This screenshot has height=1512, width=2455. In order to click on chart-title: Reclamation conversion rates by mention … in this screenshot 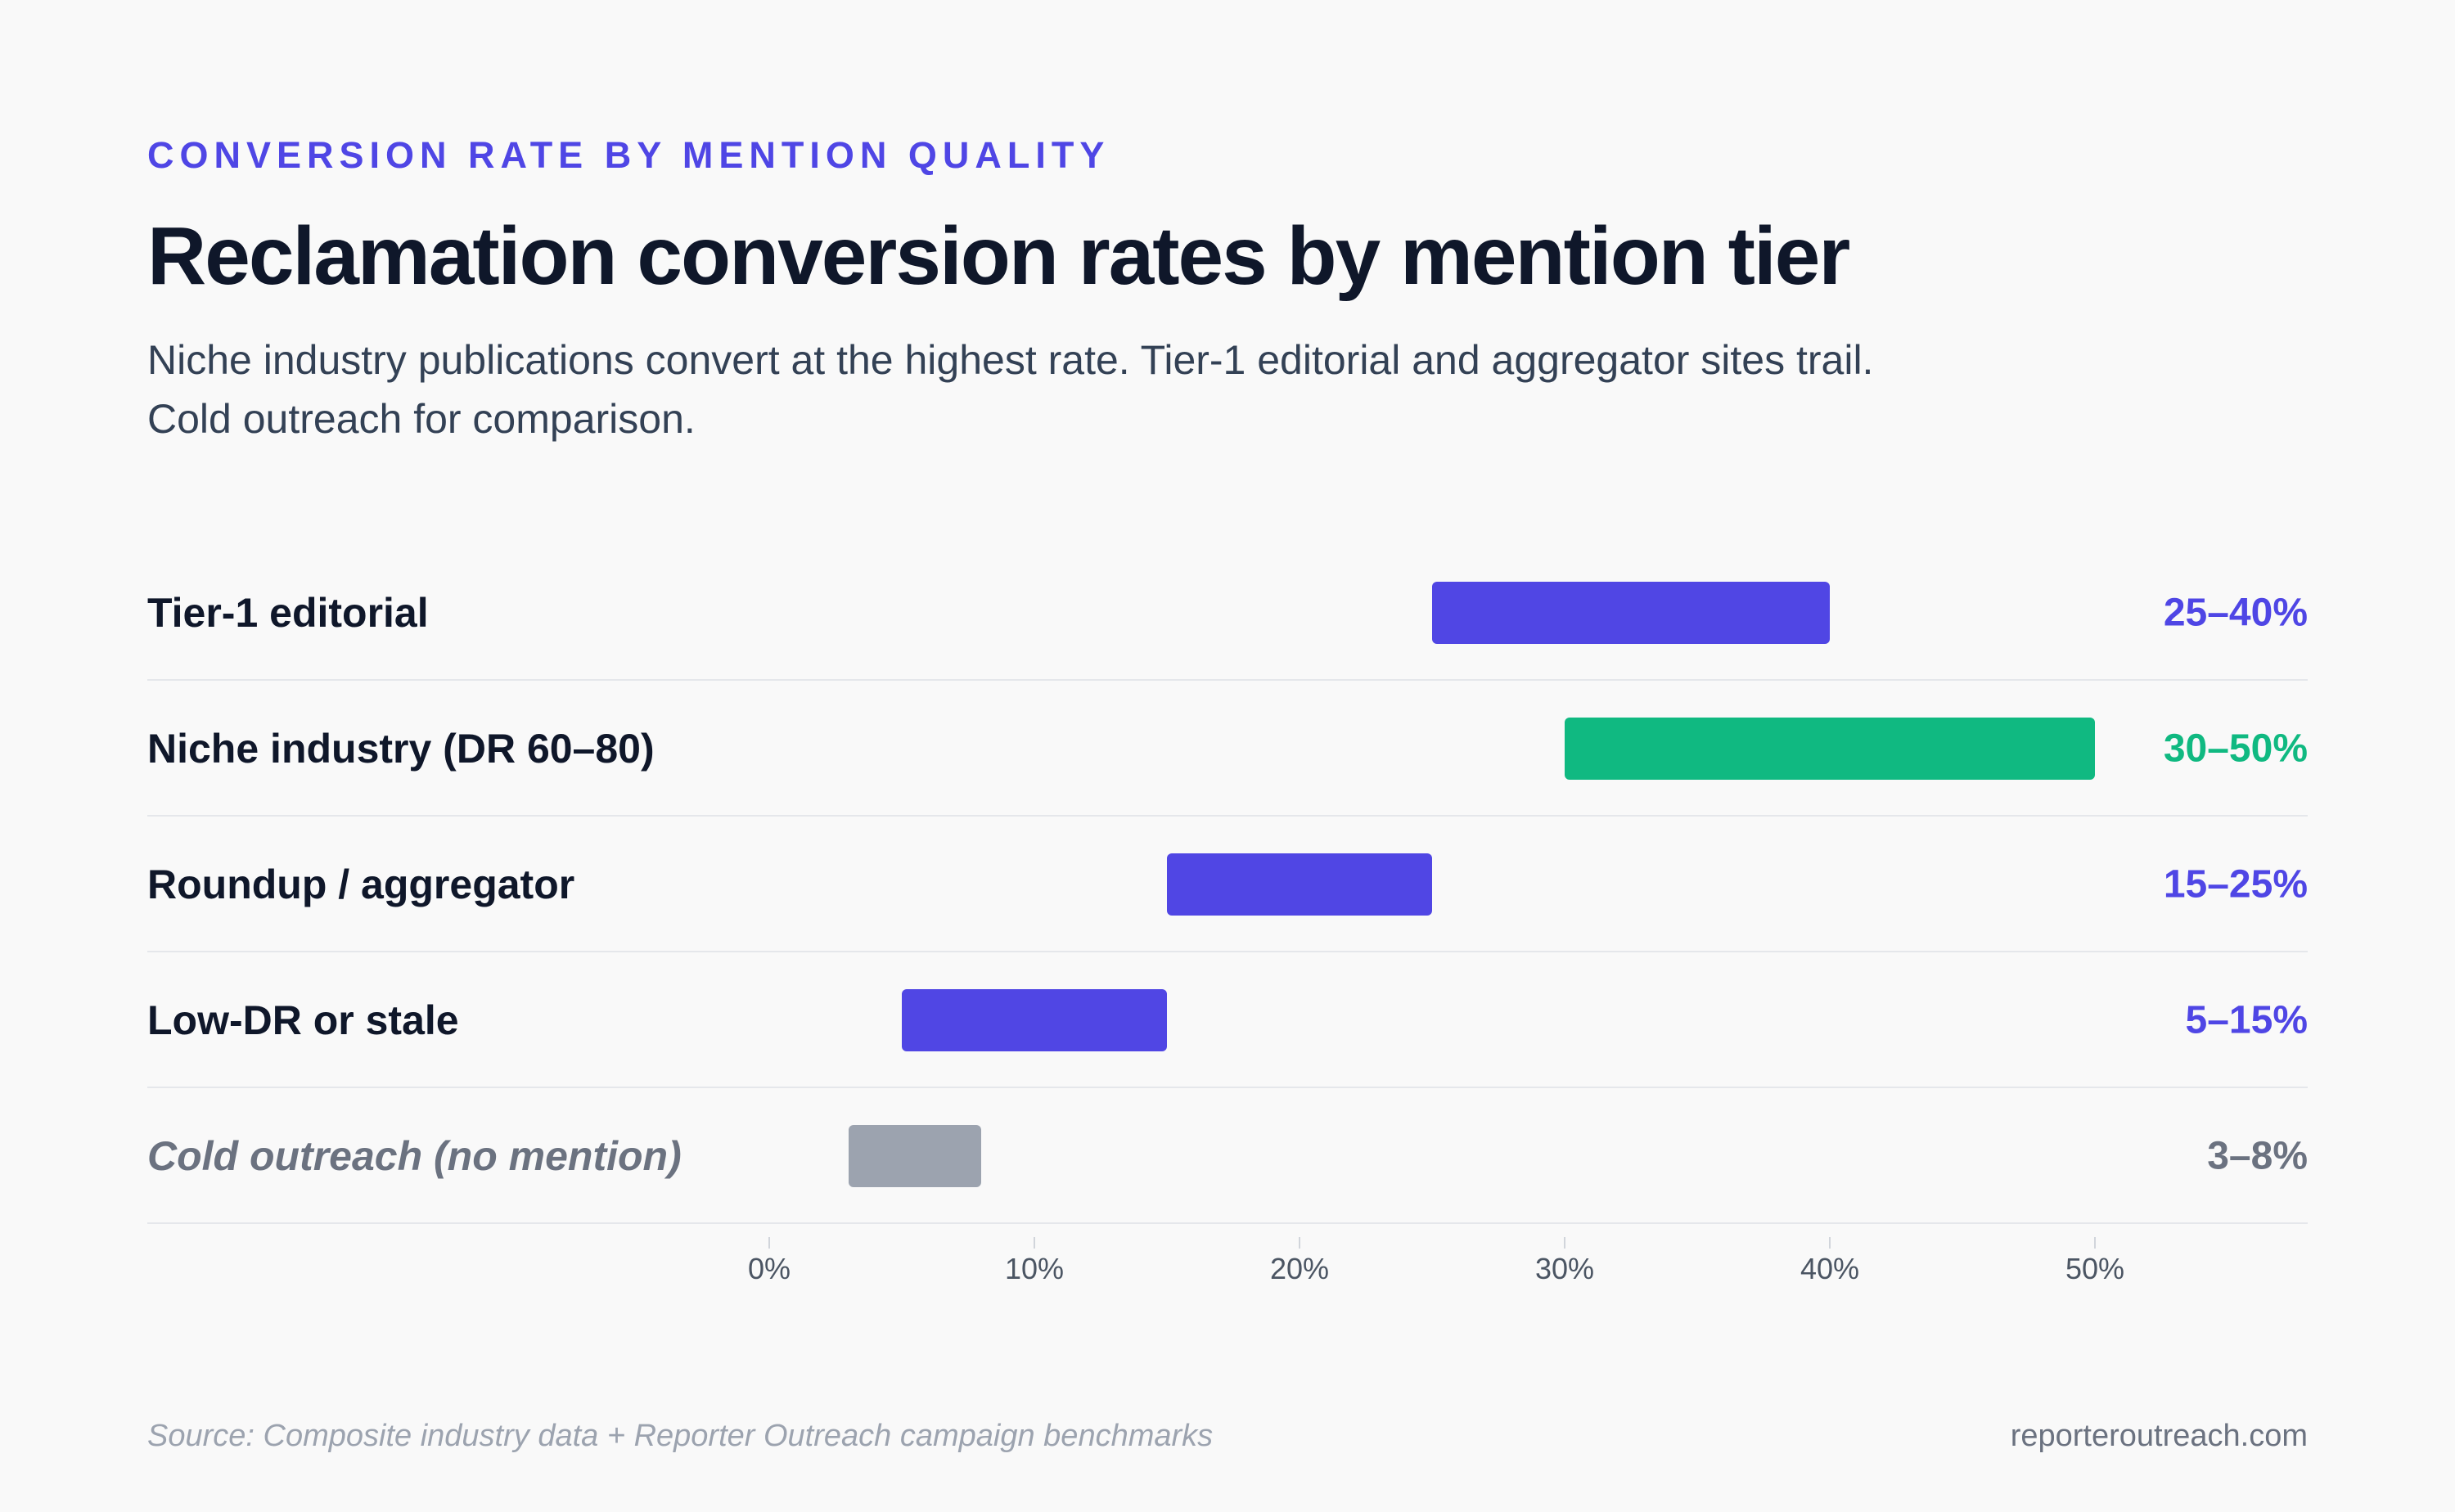, I will do `click(999, 256)`.